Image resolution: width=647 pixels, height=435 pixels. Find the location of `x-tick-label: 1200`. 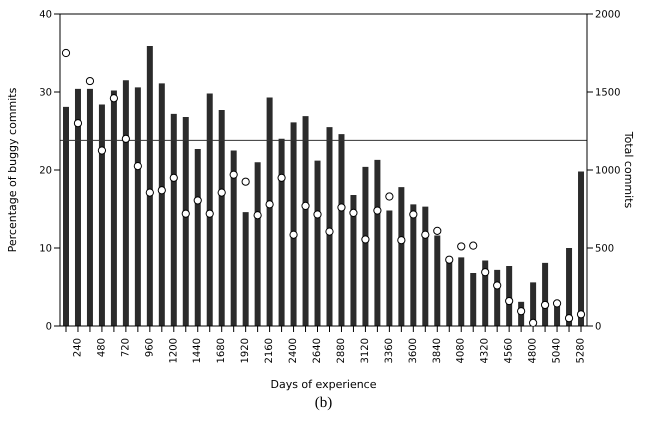

x-tick-label: 1200 is located at coordinates (174, 351).